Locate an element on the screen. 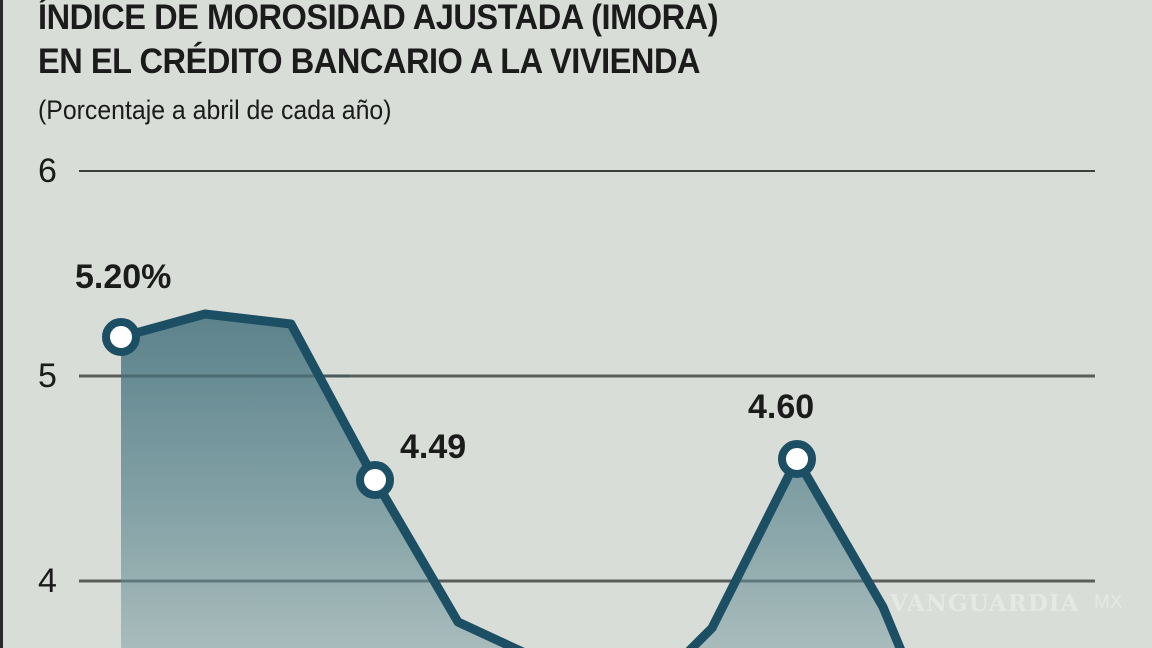 Image resolution: width=1152 pixels, height=648 pixels. watermark-brand: VANGUARDIA is located at coordinates (985, 603).